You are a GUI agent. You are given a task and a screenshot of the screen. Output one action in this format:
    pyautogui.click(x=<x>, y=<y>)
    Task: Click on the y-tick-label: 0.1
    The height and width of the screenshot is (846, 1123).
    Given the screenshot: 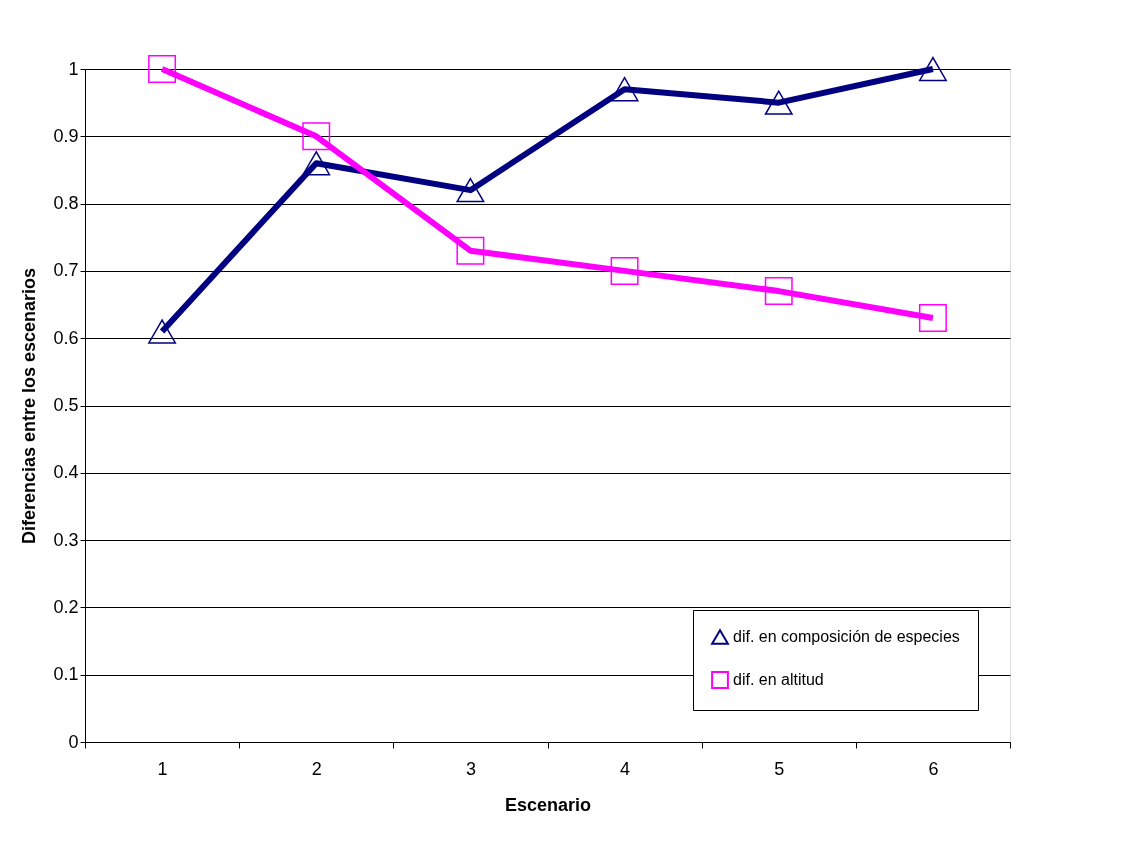 What is the action you would take?
    pyautogui.click(x=66, y=674)
    